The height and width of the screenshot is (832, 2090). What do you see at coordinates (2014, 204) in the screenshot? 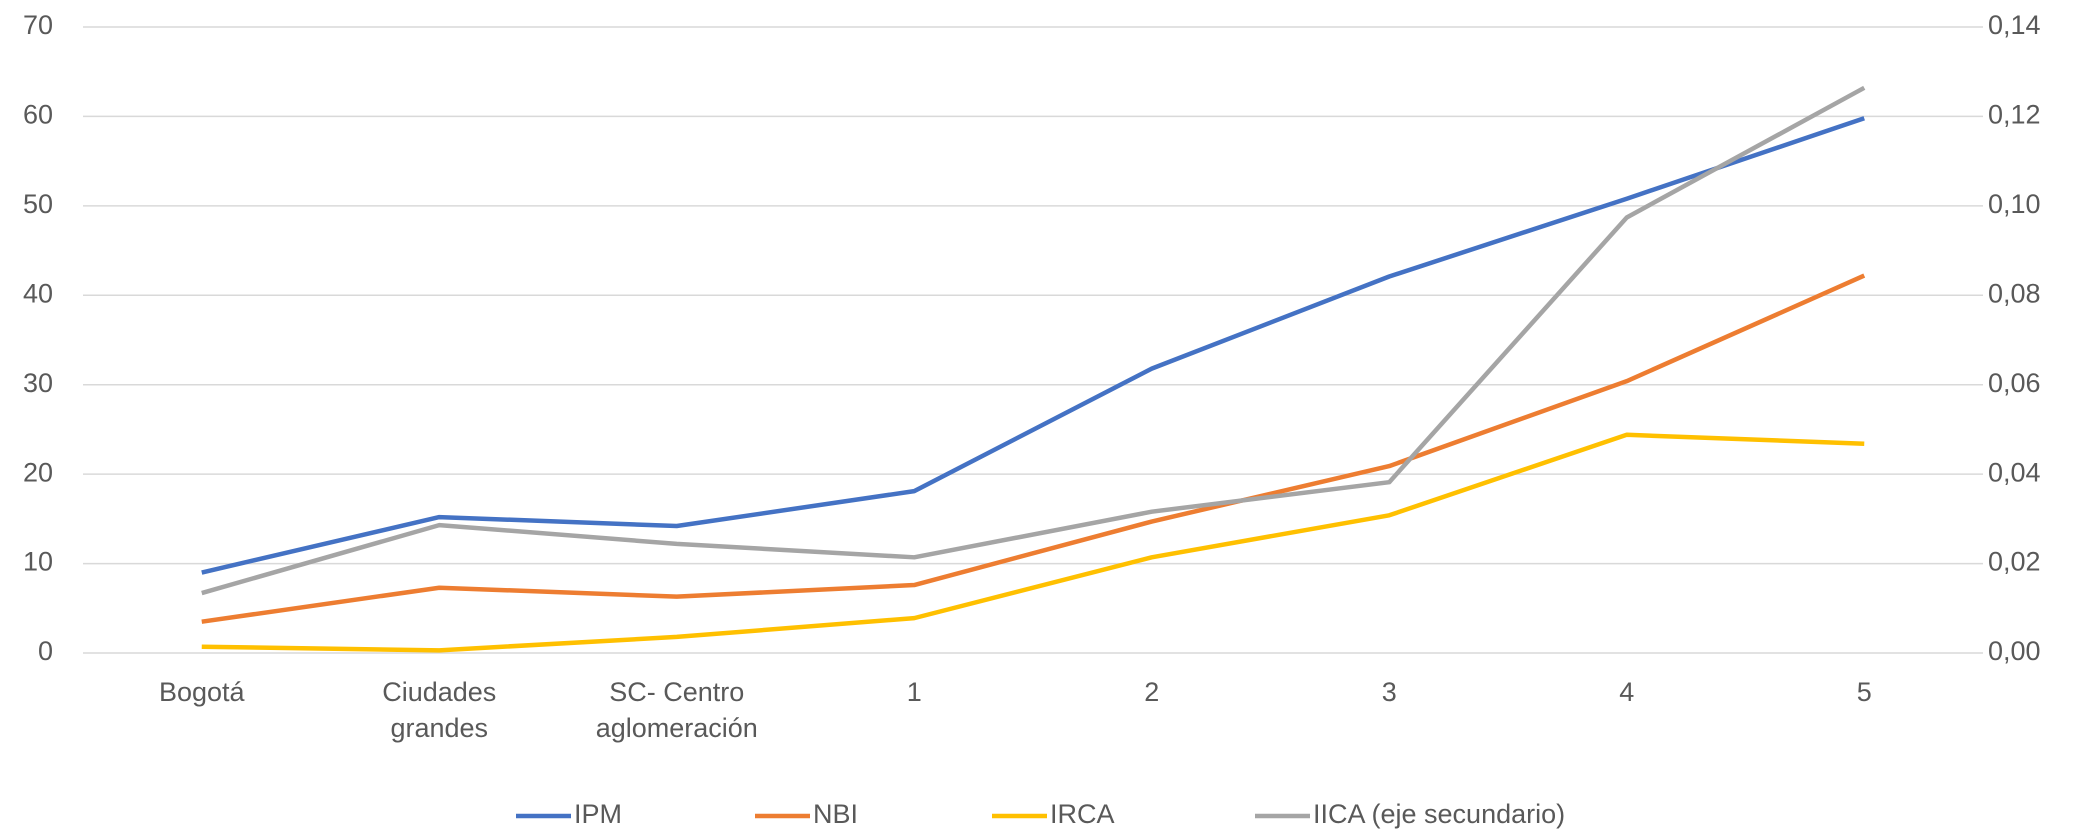
I see `y2-tick-label: 0,10` at bounding box center [2014, 204].